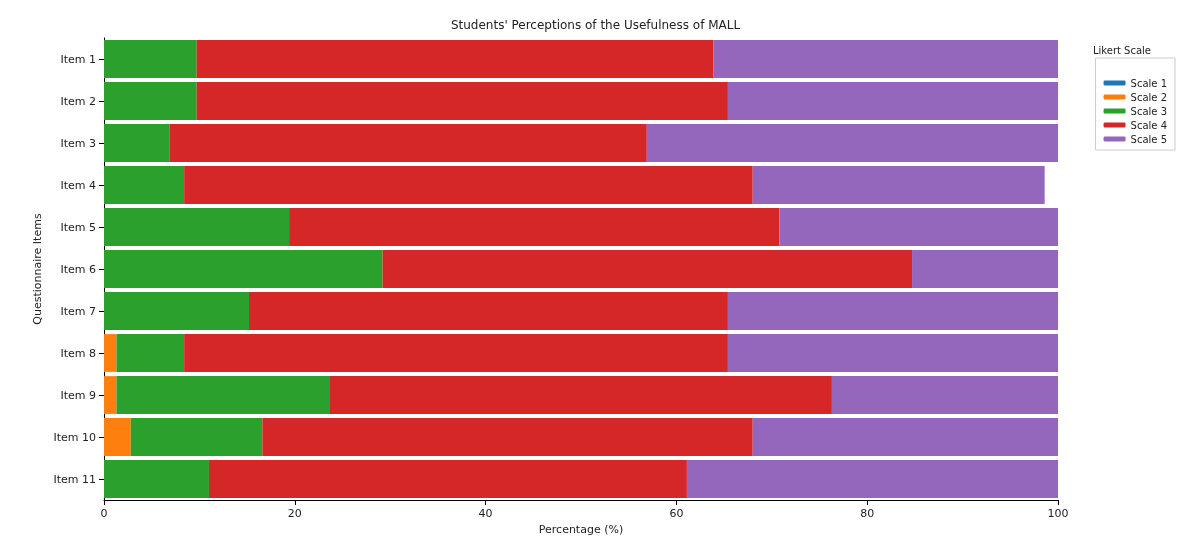 This screenshot has width=1191, height=550. What do you see at coordinates (1149, 83) in the screenshot?
I see `legend-label: Scale 1` at bounding box center [1149, 83].